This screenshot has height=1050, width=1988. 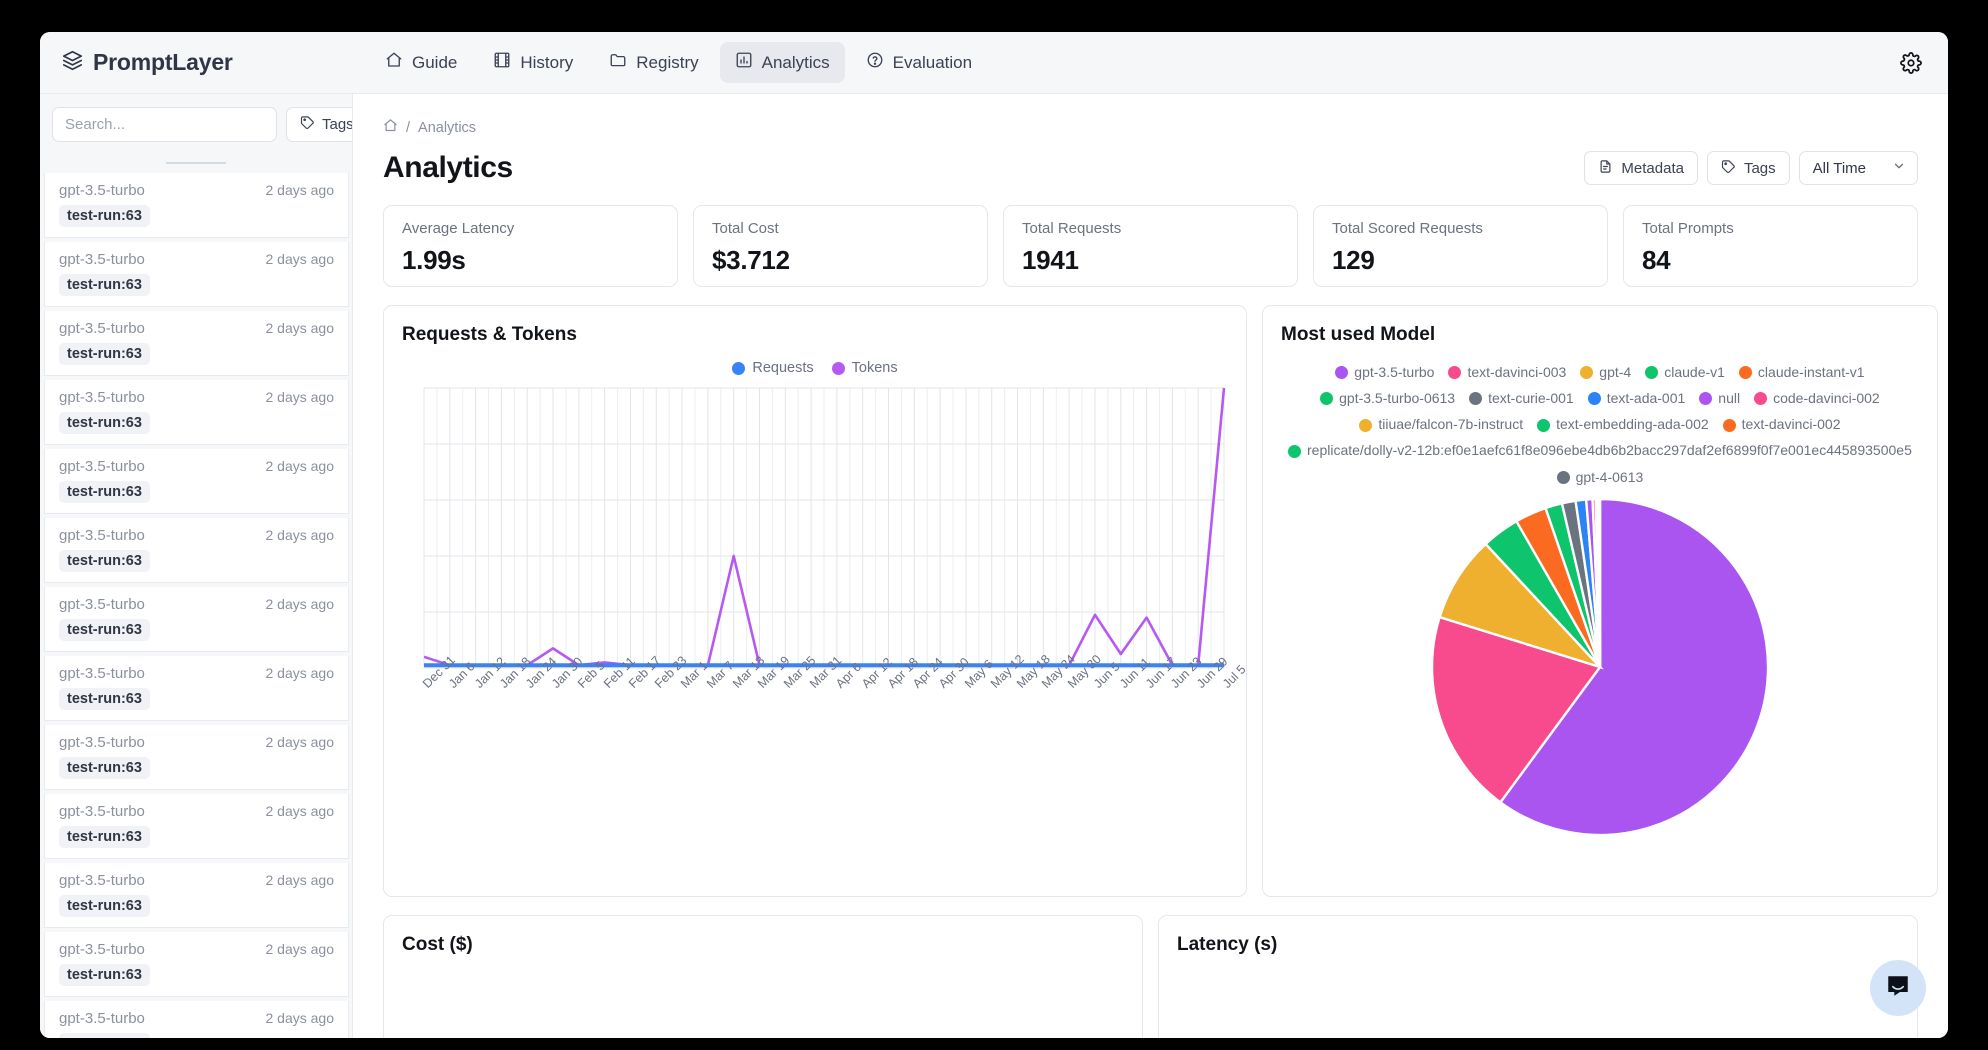 What do you see at coordinates (1407, 228) in the screenshot?
I see `stat-label: Total Scored Requests` at bounding box center [1407, 228].